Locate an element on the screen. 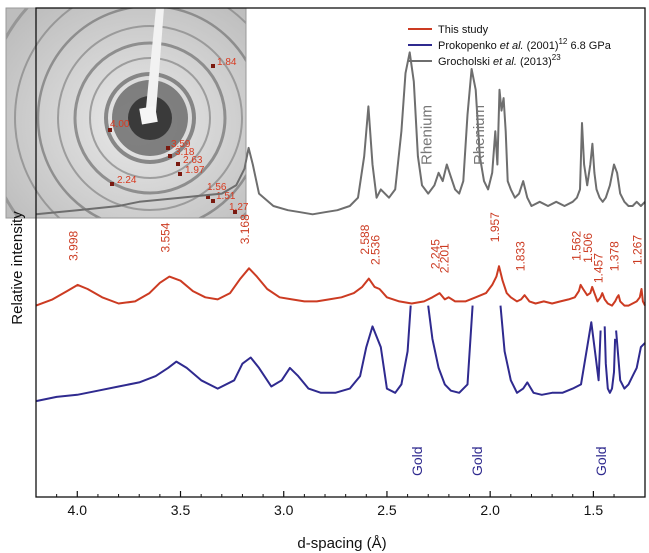 This screenshot has height=553, width=649. peak-label: 2.536 is located at coordinates (376, 250).